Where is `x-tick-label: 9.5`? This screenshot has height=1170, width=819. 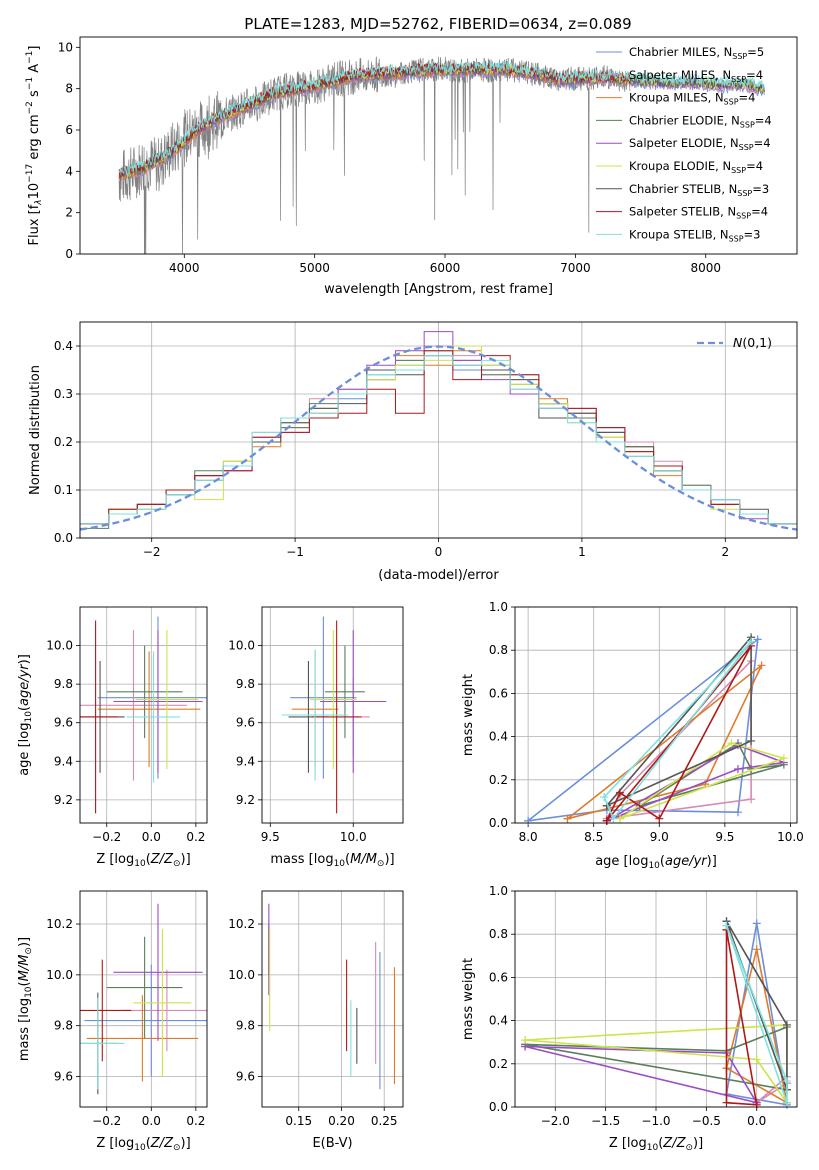 x-tick-label: 9.5 is located at coordinates (724, 837).